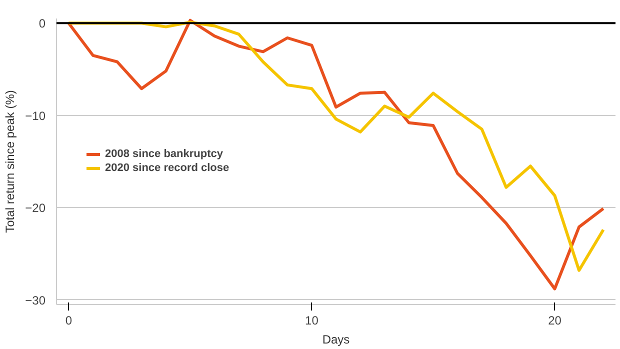 This screenshot has width=620, height=349. Describe the element at coordinates (68, 321) in the screenshot. I see `x-tick-label: 0` at that location.